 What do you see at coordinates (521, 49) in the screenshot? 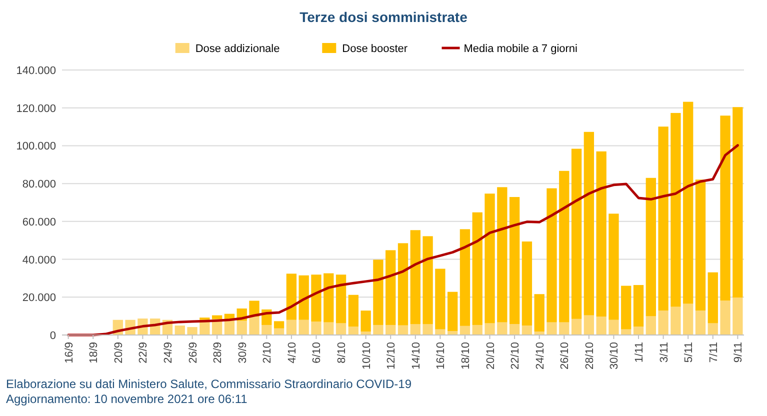
I see `legend-label: Media mobile a 7 giorni` at bounding box center [521, 49].